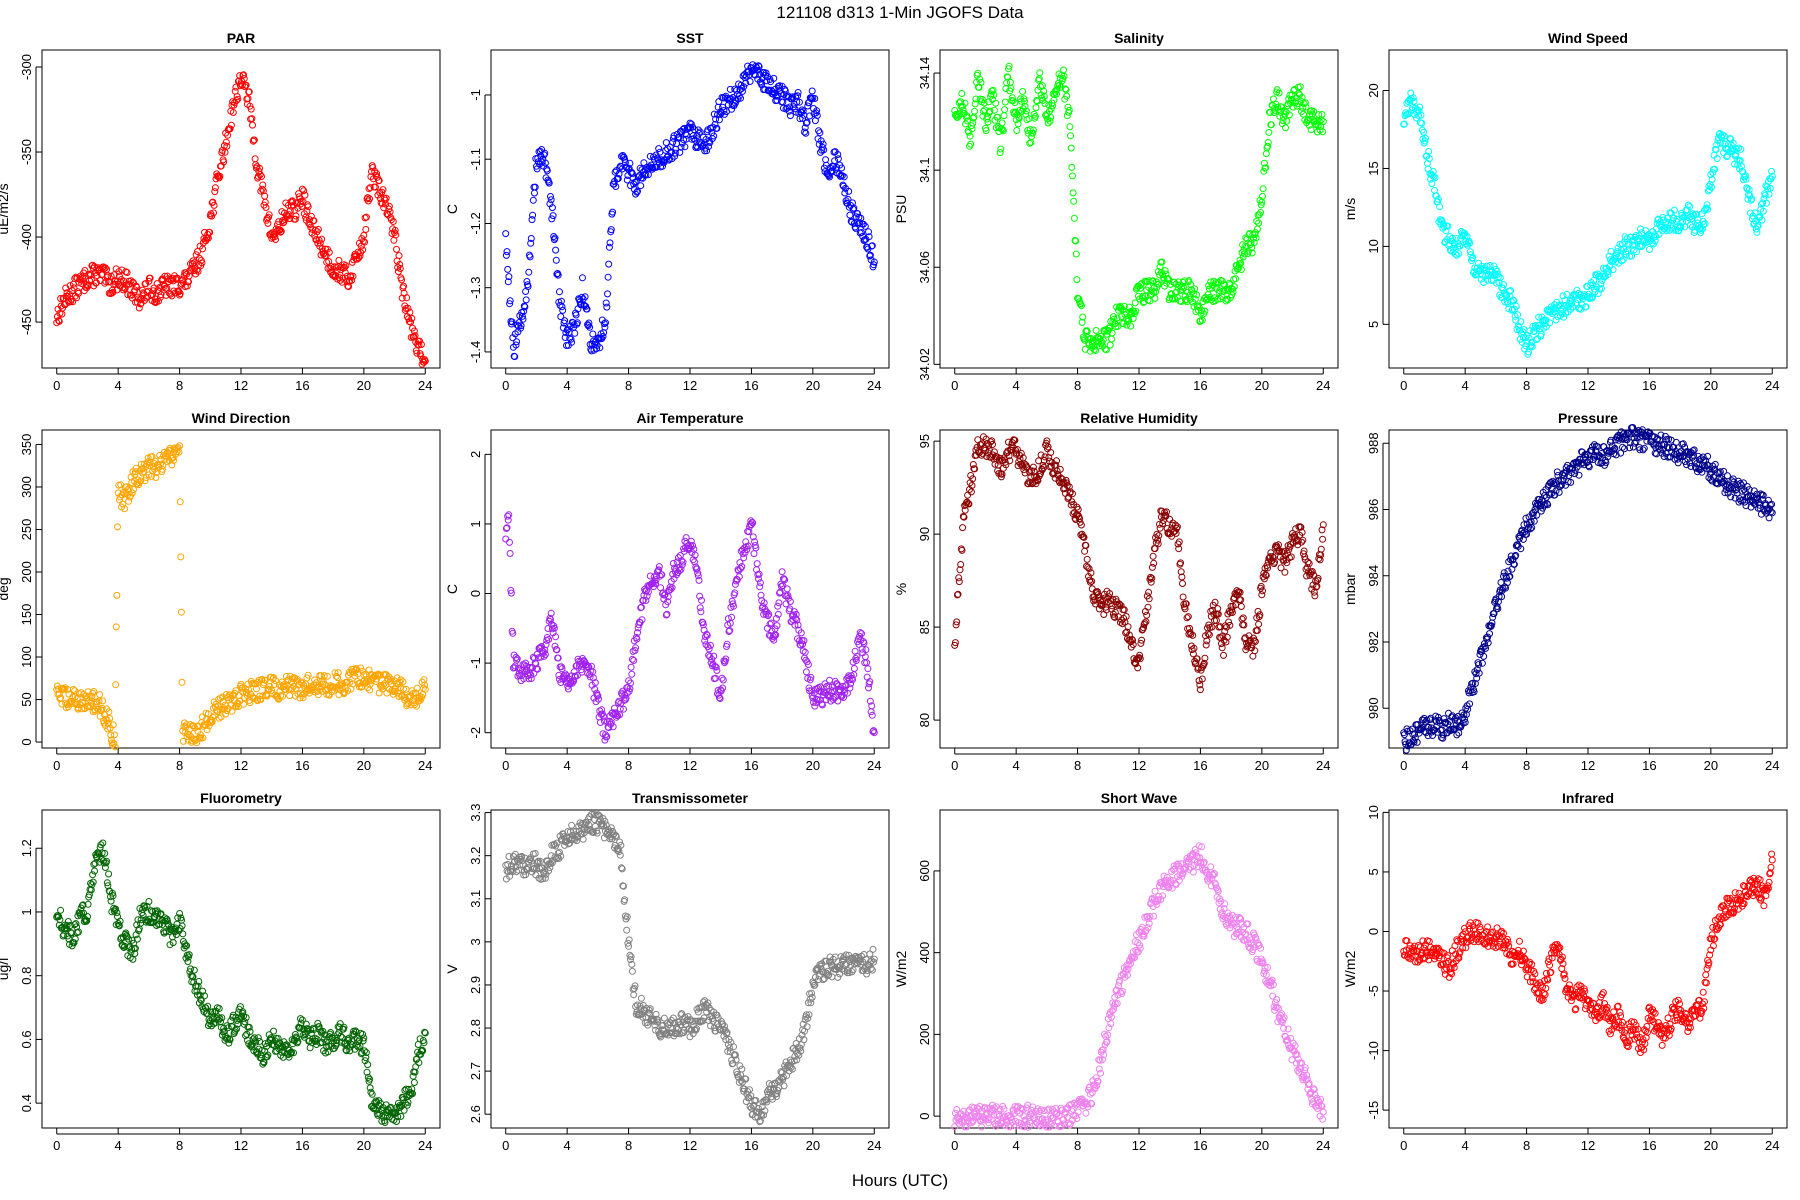  I want to click on x-tick-label: 12, so click(1139, 385).